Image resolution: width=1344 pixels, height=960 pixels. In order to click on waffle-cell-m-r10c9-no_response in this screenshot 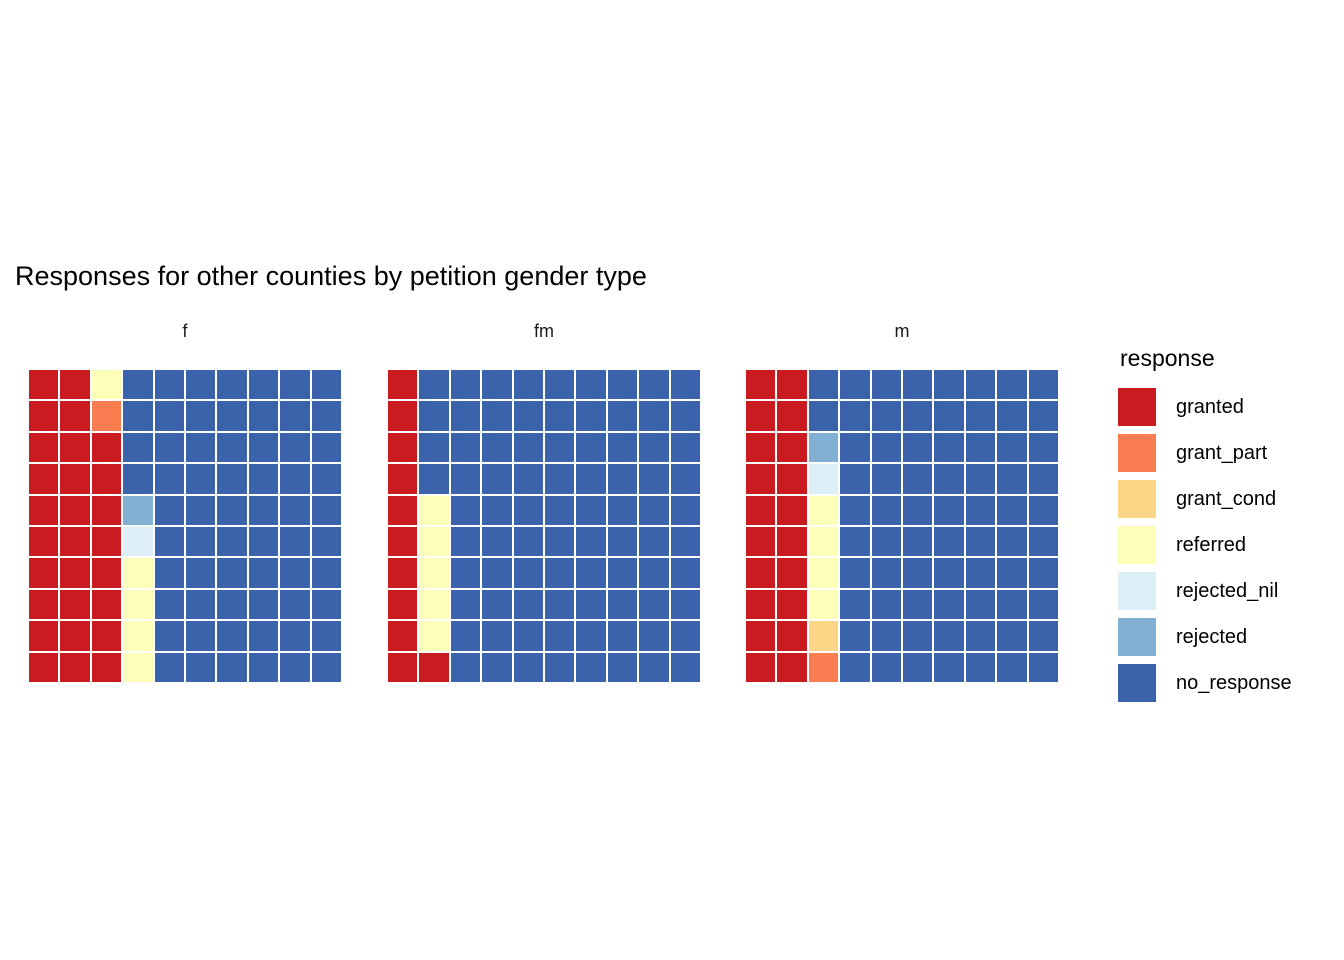, I will do `click(1012, 667)`.